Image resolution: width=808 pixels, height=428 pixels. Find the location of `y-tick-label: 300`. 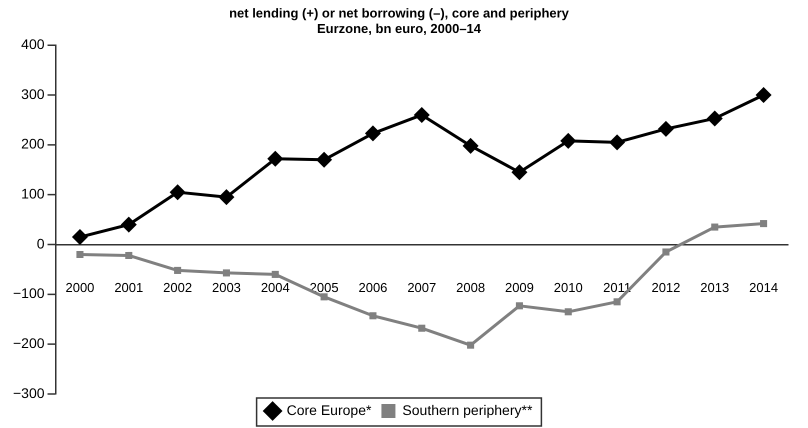

y-tick-label: 300 is located at coordinates (33, 94).